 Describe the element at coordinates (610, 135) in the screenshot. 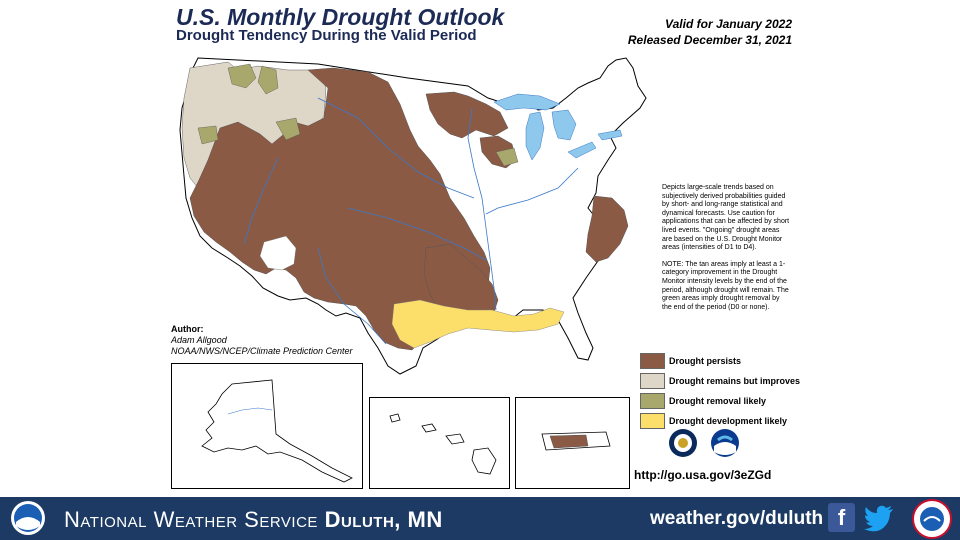

I see `lake-ontario` at that location.